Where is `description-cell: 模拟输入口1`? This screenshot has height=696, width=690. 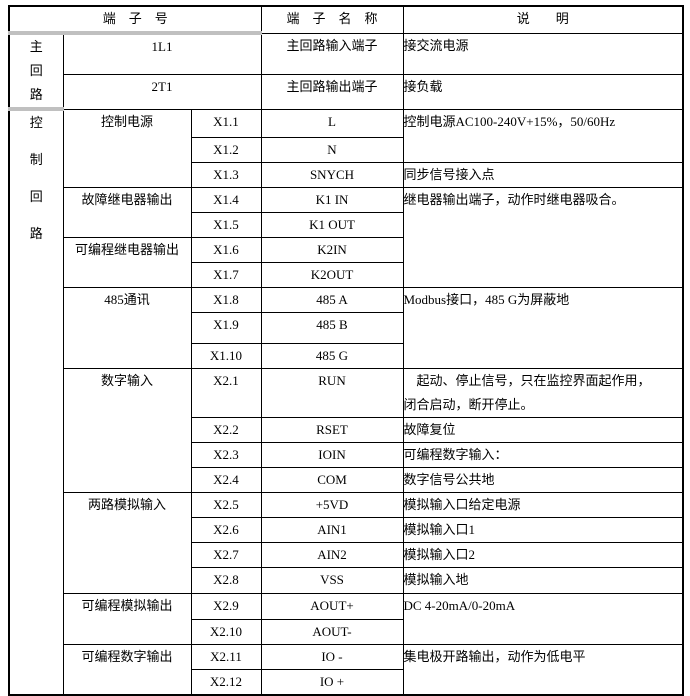
description-cell: 模拟输入口1 is located at coordinates (543, 529).